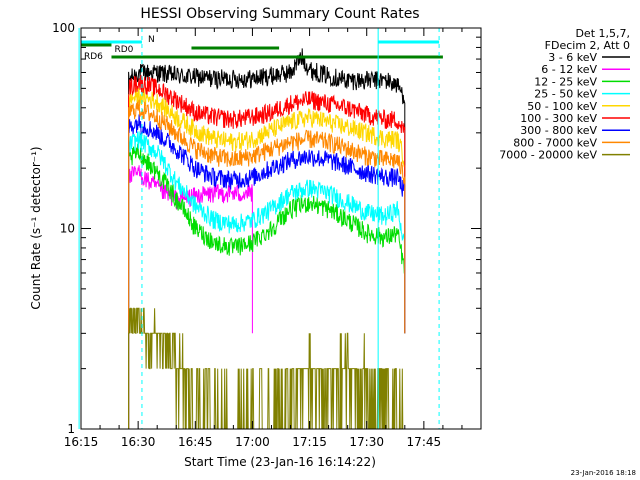  What do you see at coordinates (562, 106) in the screenshot?
I see `legend-label-4: 50 - 100 keV` at bounding box center [562, 106].